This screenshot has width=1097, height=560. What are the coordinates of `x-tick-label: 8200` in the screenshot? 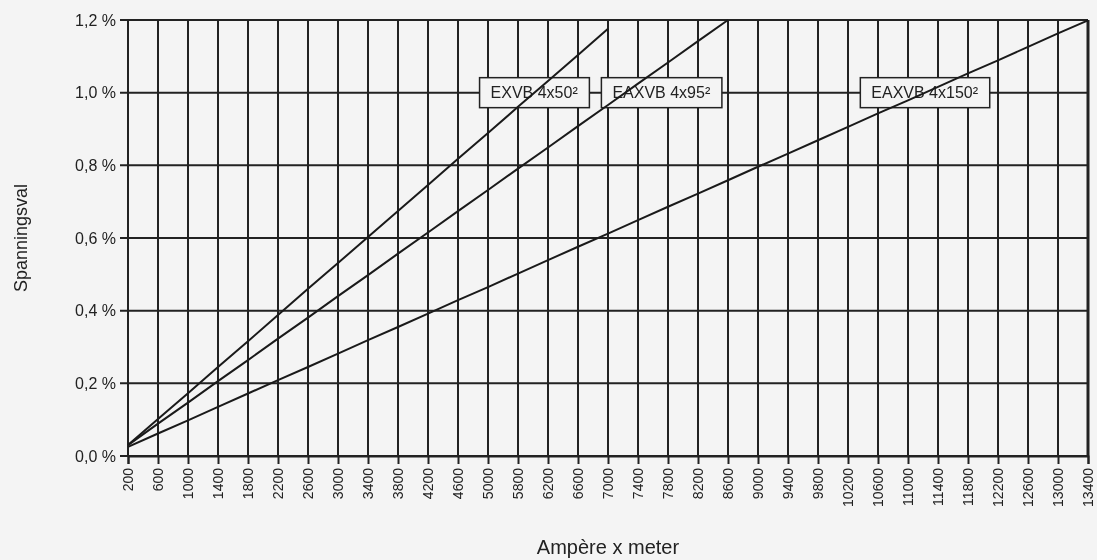 It's located at (697, 483).